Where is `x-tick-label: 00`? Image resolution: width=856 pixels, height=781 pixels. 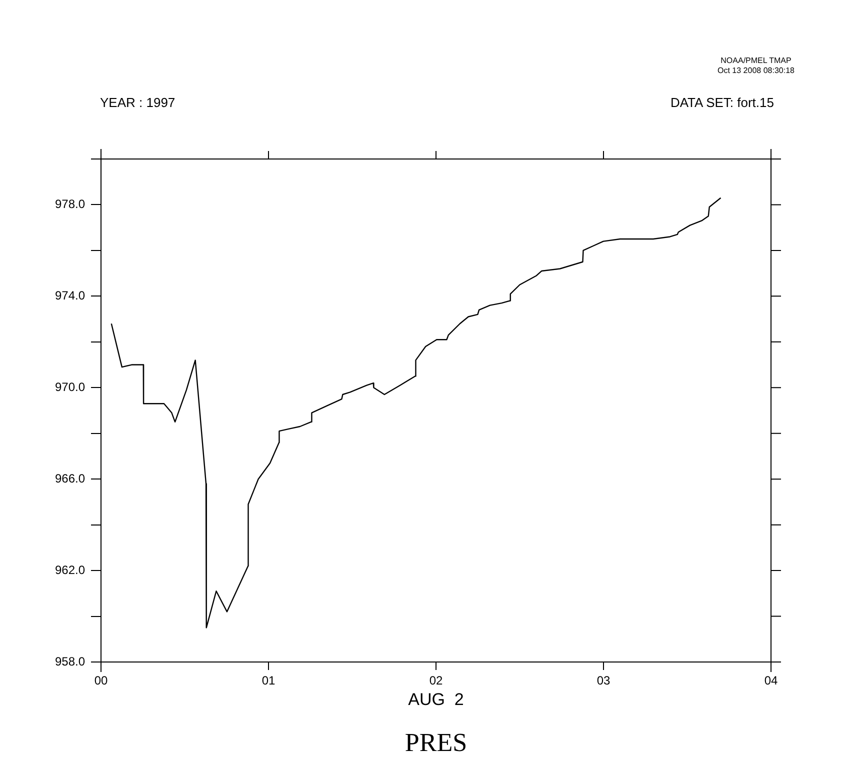
x-tick-label: 00 is located at coordinates (101, 681).